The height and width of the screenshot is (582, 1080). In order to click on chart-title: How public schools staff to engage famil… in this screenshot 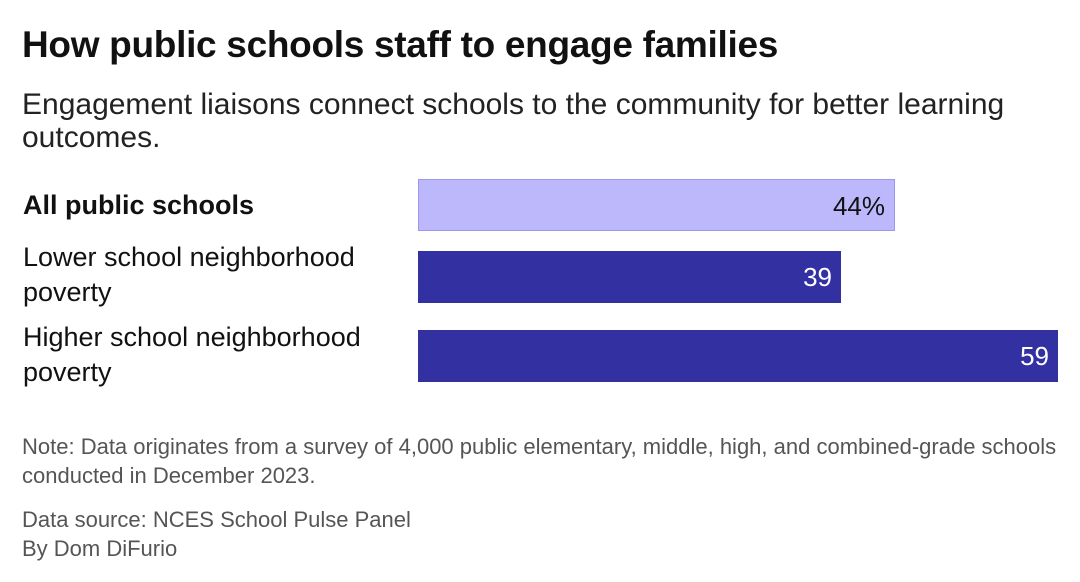, I will do `click(400, 44)`.